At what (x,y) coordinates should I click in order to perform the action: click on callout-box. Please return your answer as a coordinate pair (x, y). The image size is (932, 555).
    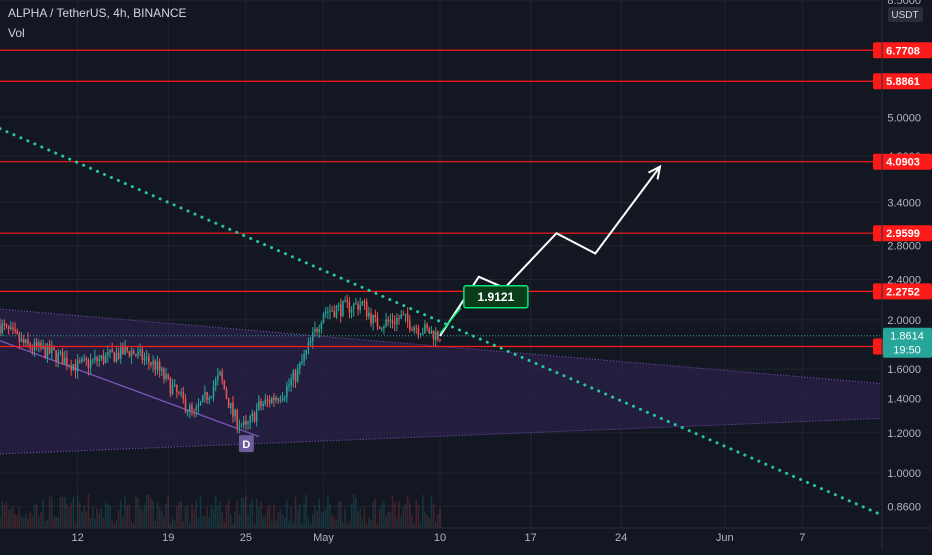
    Looking at the image, I should click on (496, 297).